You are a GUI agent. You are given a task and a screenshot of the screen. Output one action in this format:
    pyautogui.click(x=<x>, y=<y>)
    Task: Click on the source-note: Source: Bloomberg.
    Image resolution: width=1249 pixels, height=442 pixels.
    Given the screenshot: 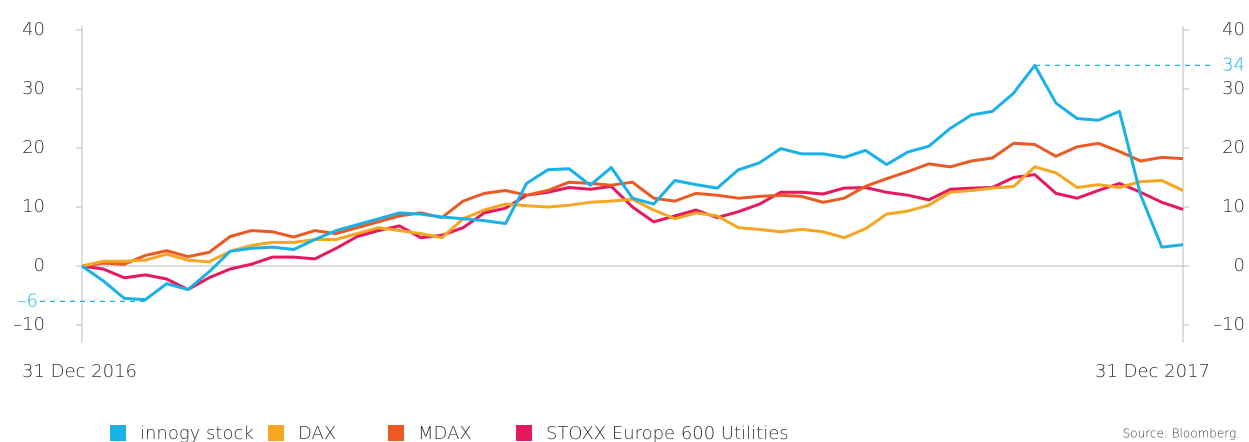 What is the action you would take?
    pyautogui.click(x=1181, y=434)
    